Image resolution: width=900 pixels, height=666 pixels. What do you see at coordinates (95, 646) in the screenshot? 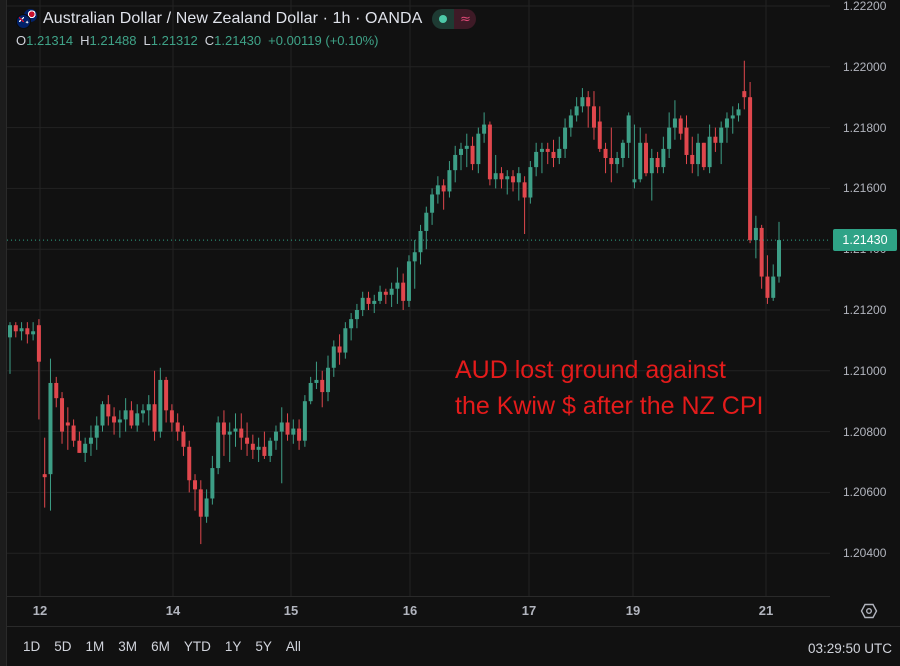
I see `range-button-1m: 1M` at bounding box center [95, 646].